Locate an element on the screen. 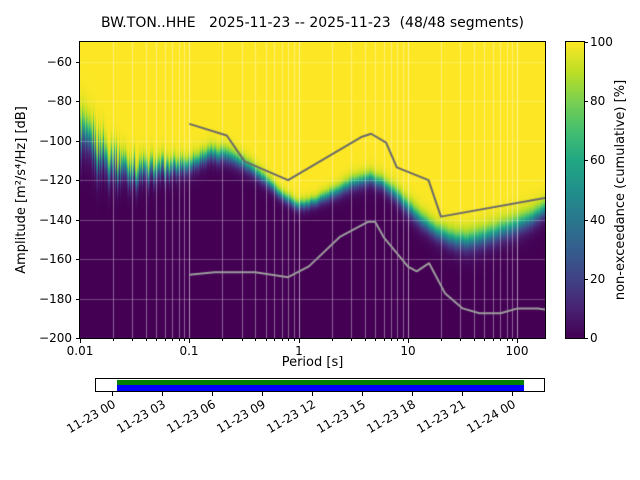  y-axis-label: Amplitude [m²/s⁴/Hz] [dB] is located at coordinates (21, 190).